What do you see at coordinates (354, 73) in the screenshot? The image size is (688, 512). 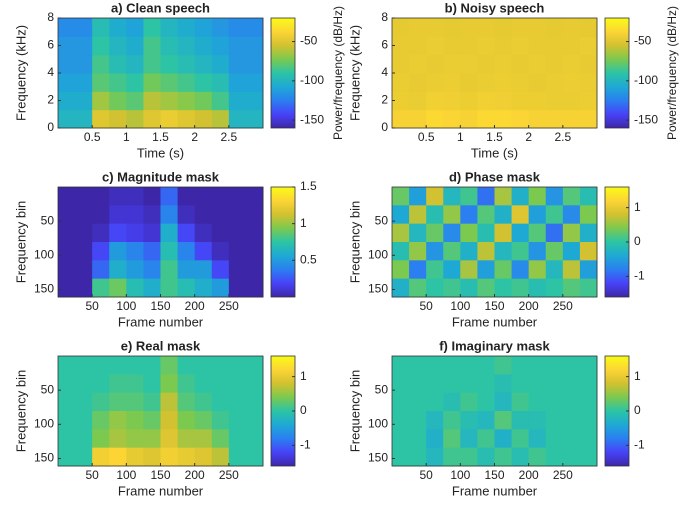 I see `y-axis-label: Frequency (kHz)` at bounding box center [354, 73].